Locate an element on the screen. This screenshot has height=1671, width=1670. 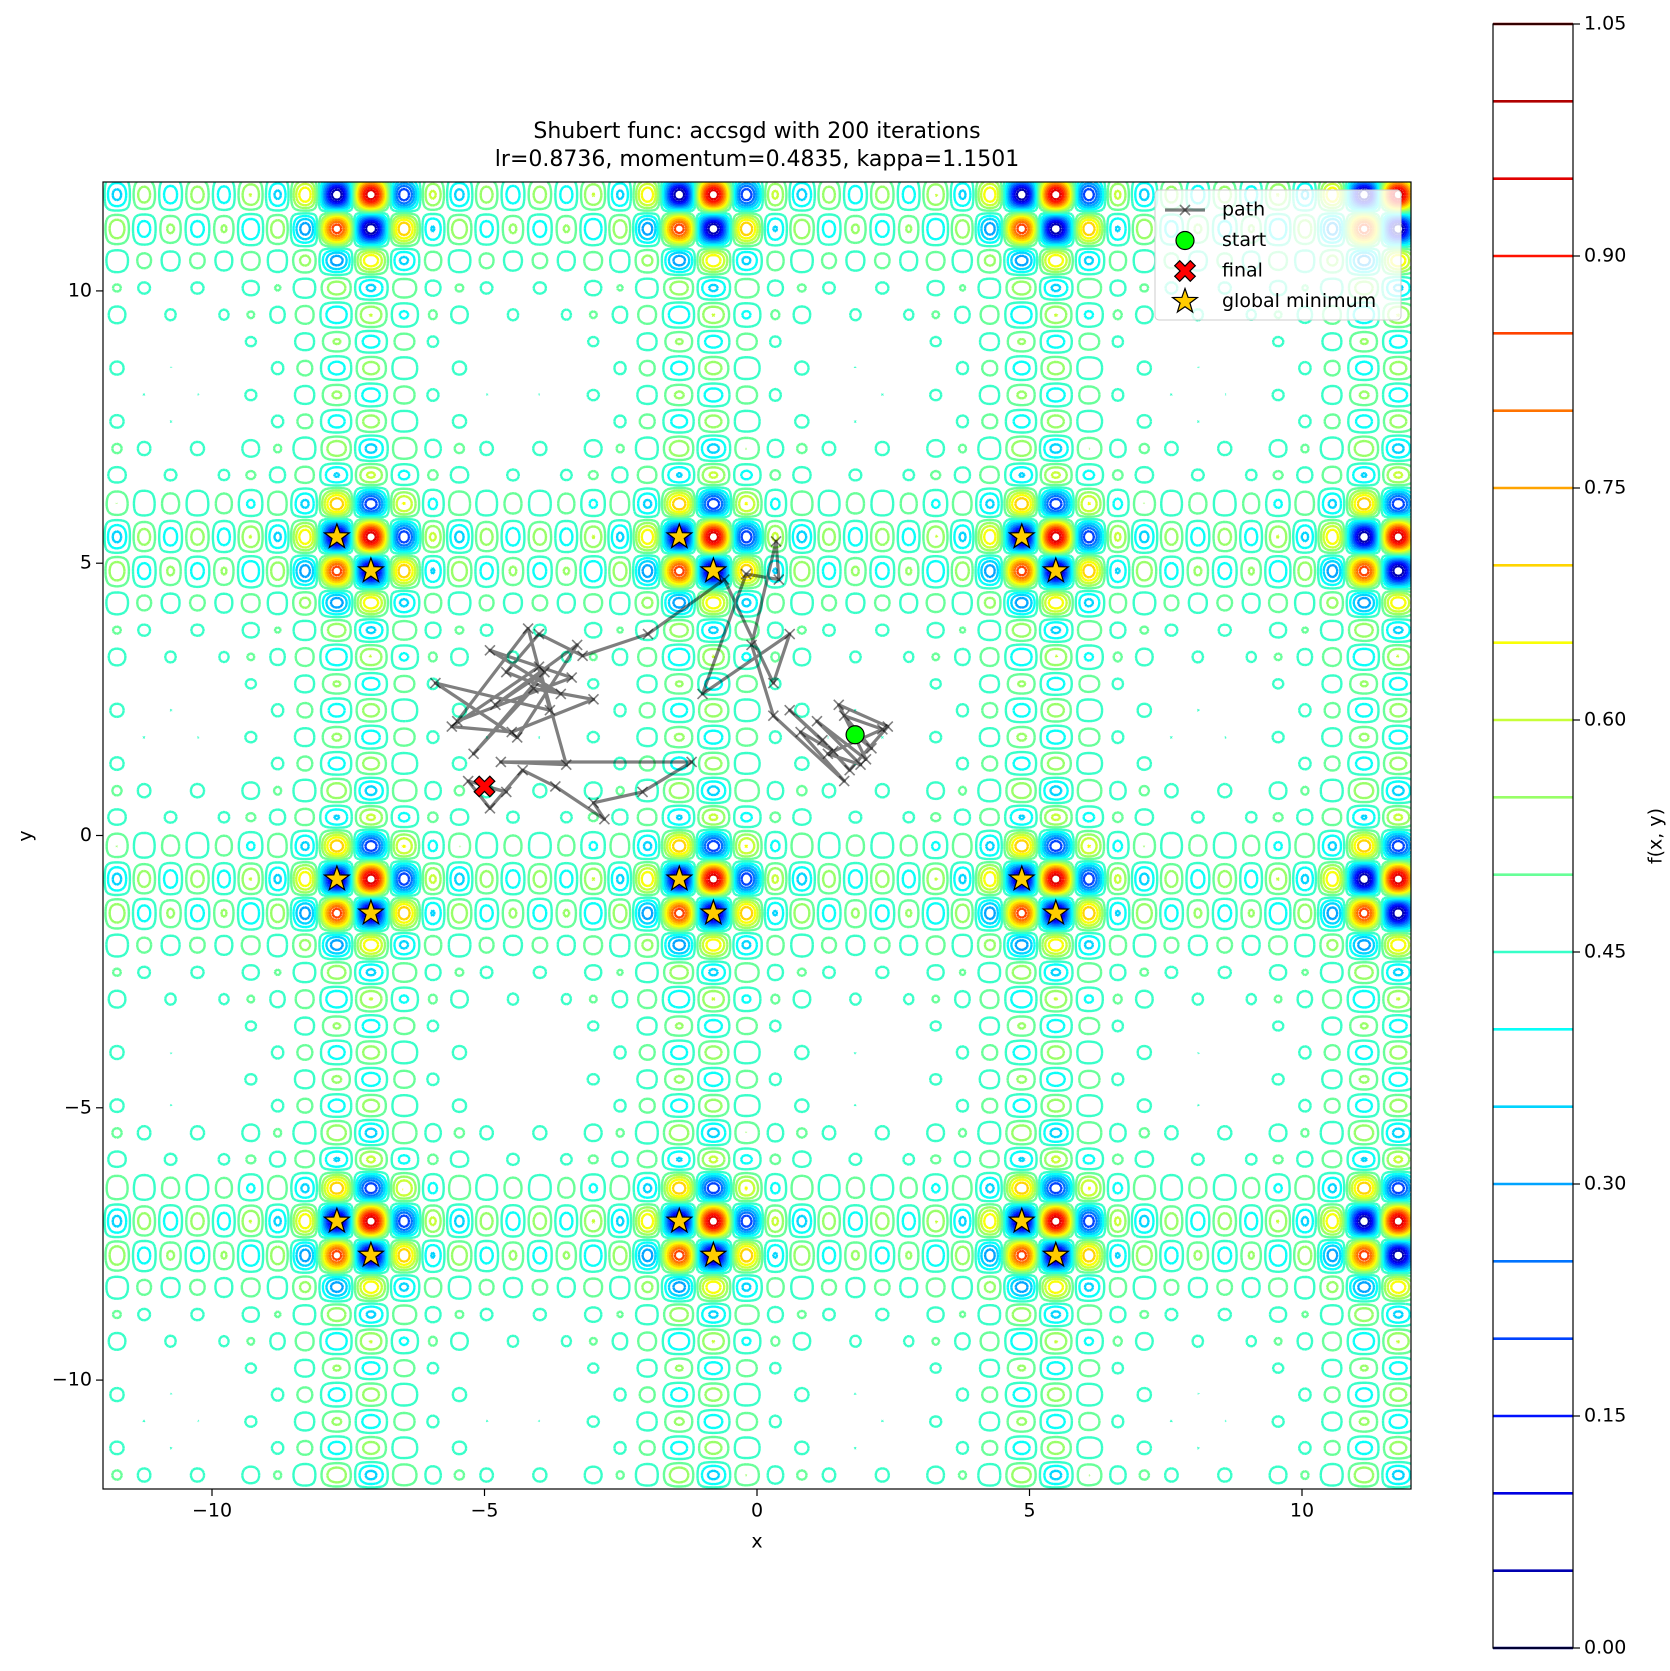
x-tick-label: 0 is located at coordinates (757, 1511).